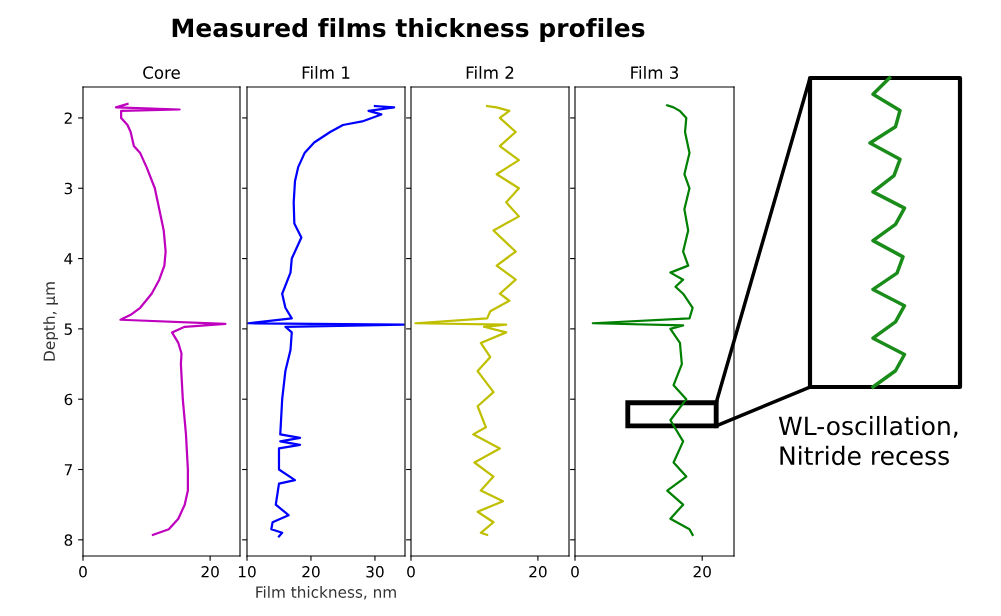 The image size is (1001, 616). I want to click on text: Measured films thickness profiles, so click(408, 30).